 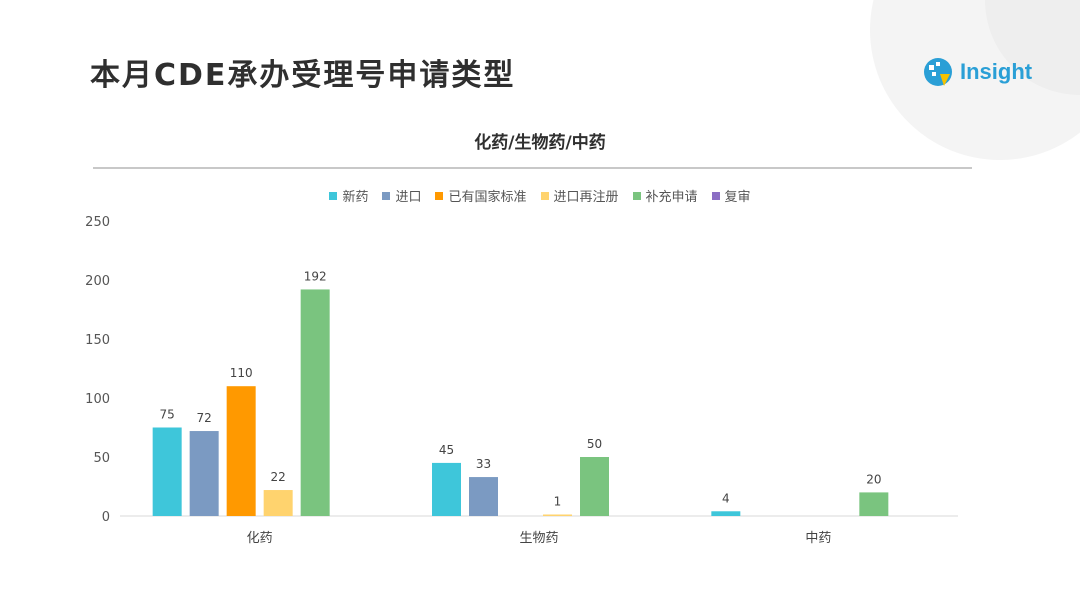 I want to click on logo-text: Insight, so click(x=996, y=71).